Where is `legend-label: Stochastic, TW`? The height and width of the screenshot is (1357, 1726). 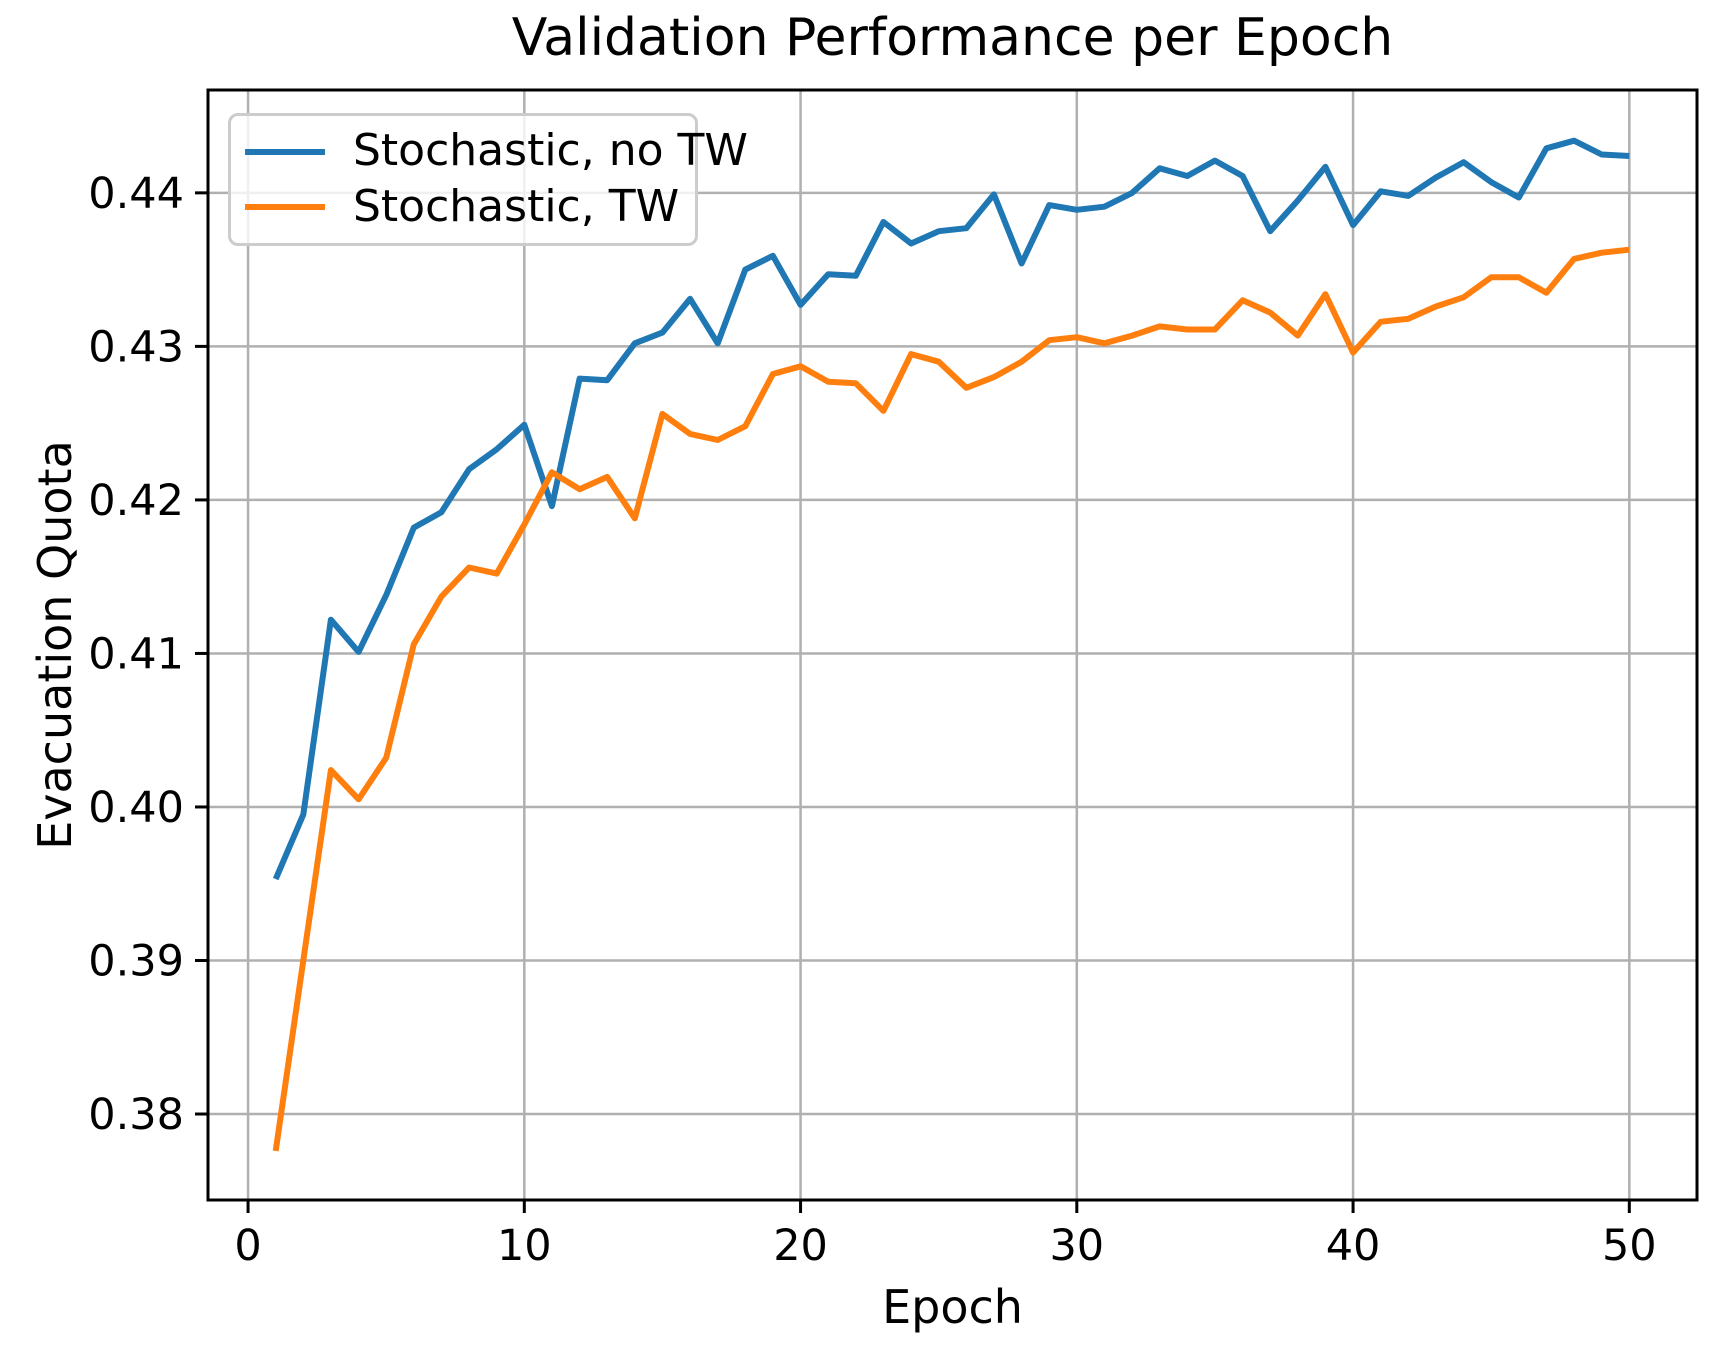
legend-label: Stochastic, TW is located at coordinates (516, 207).